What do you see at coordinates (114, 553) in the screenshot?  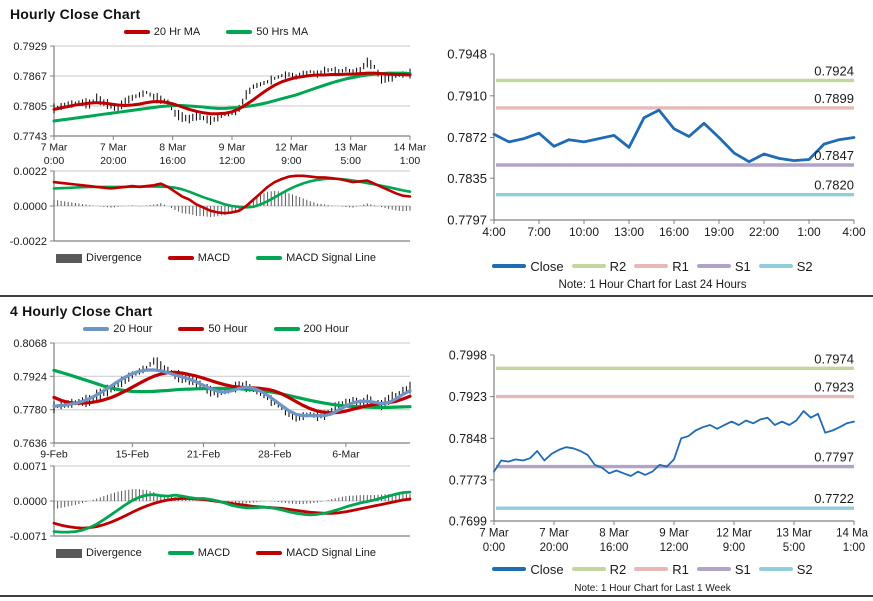 I see `legend-label: Divergence` at bounding box center [114, 553].